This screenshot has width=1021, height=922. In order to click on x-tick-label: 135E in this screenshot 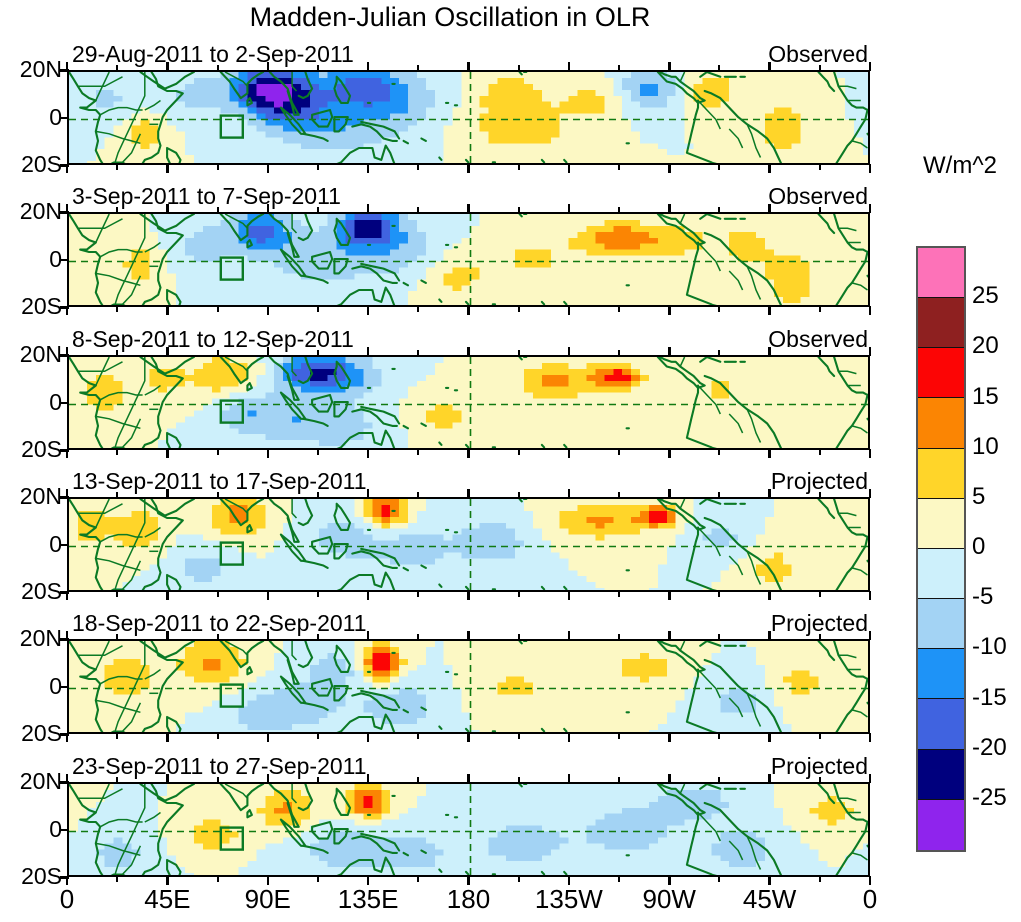, I will do `click(368, 899)`.